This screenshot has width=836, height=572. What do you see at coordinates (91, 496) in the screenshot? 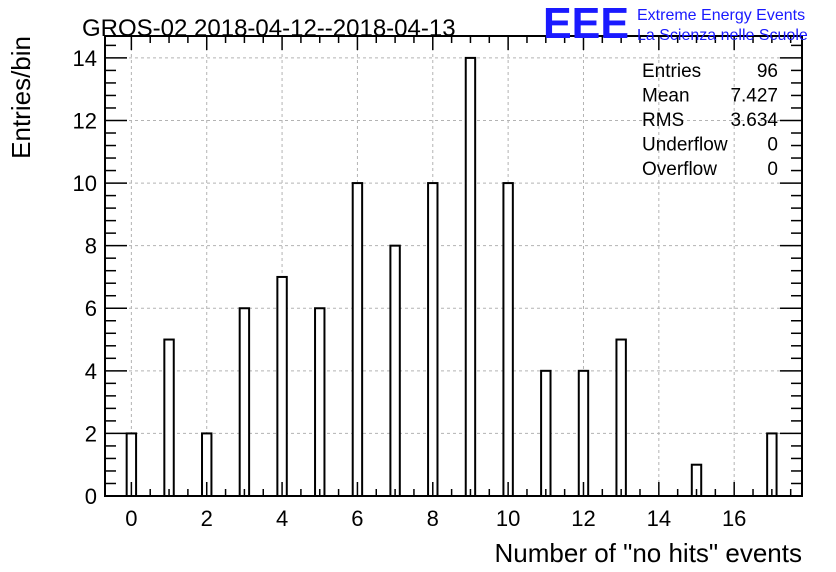
I see `y-tick-label-0: 0` at bounding box center [91, 496].